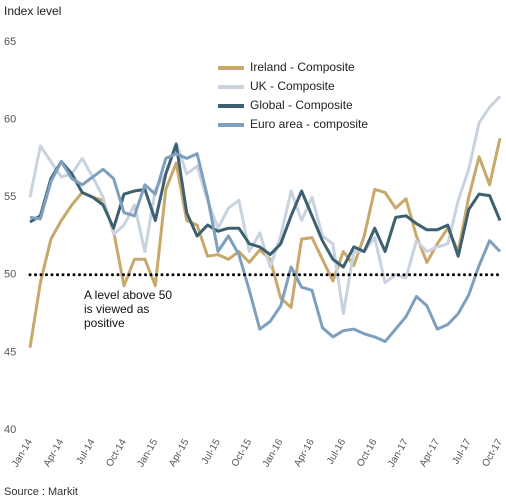 Image resolution: width=506 pixels, height=500 pixels. Describe the element at coordinates (104, 323) in the screenshot. I see `annotation: positive` at that location.